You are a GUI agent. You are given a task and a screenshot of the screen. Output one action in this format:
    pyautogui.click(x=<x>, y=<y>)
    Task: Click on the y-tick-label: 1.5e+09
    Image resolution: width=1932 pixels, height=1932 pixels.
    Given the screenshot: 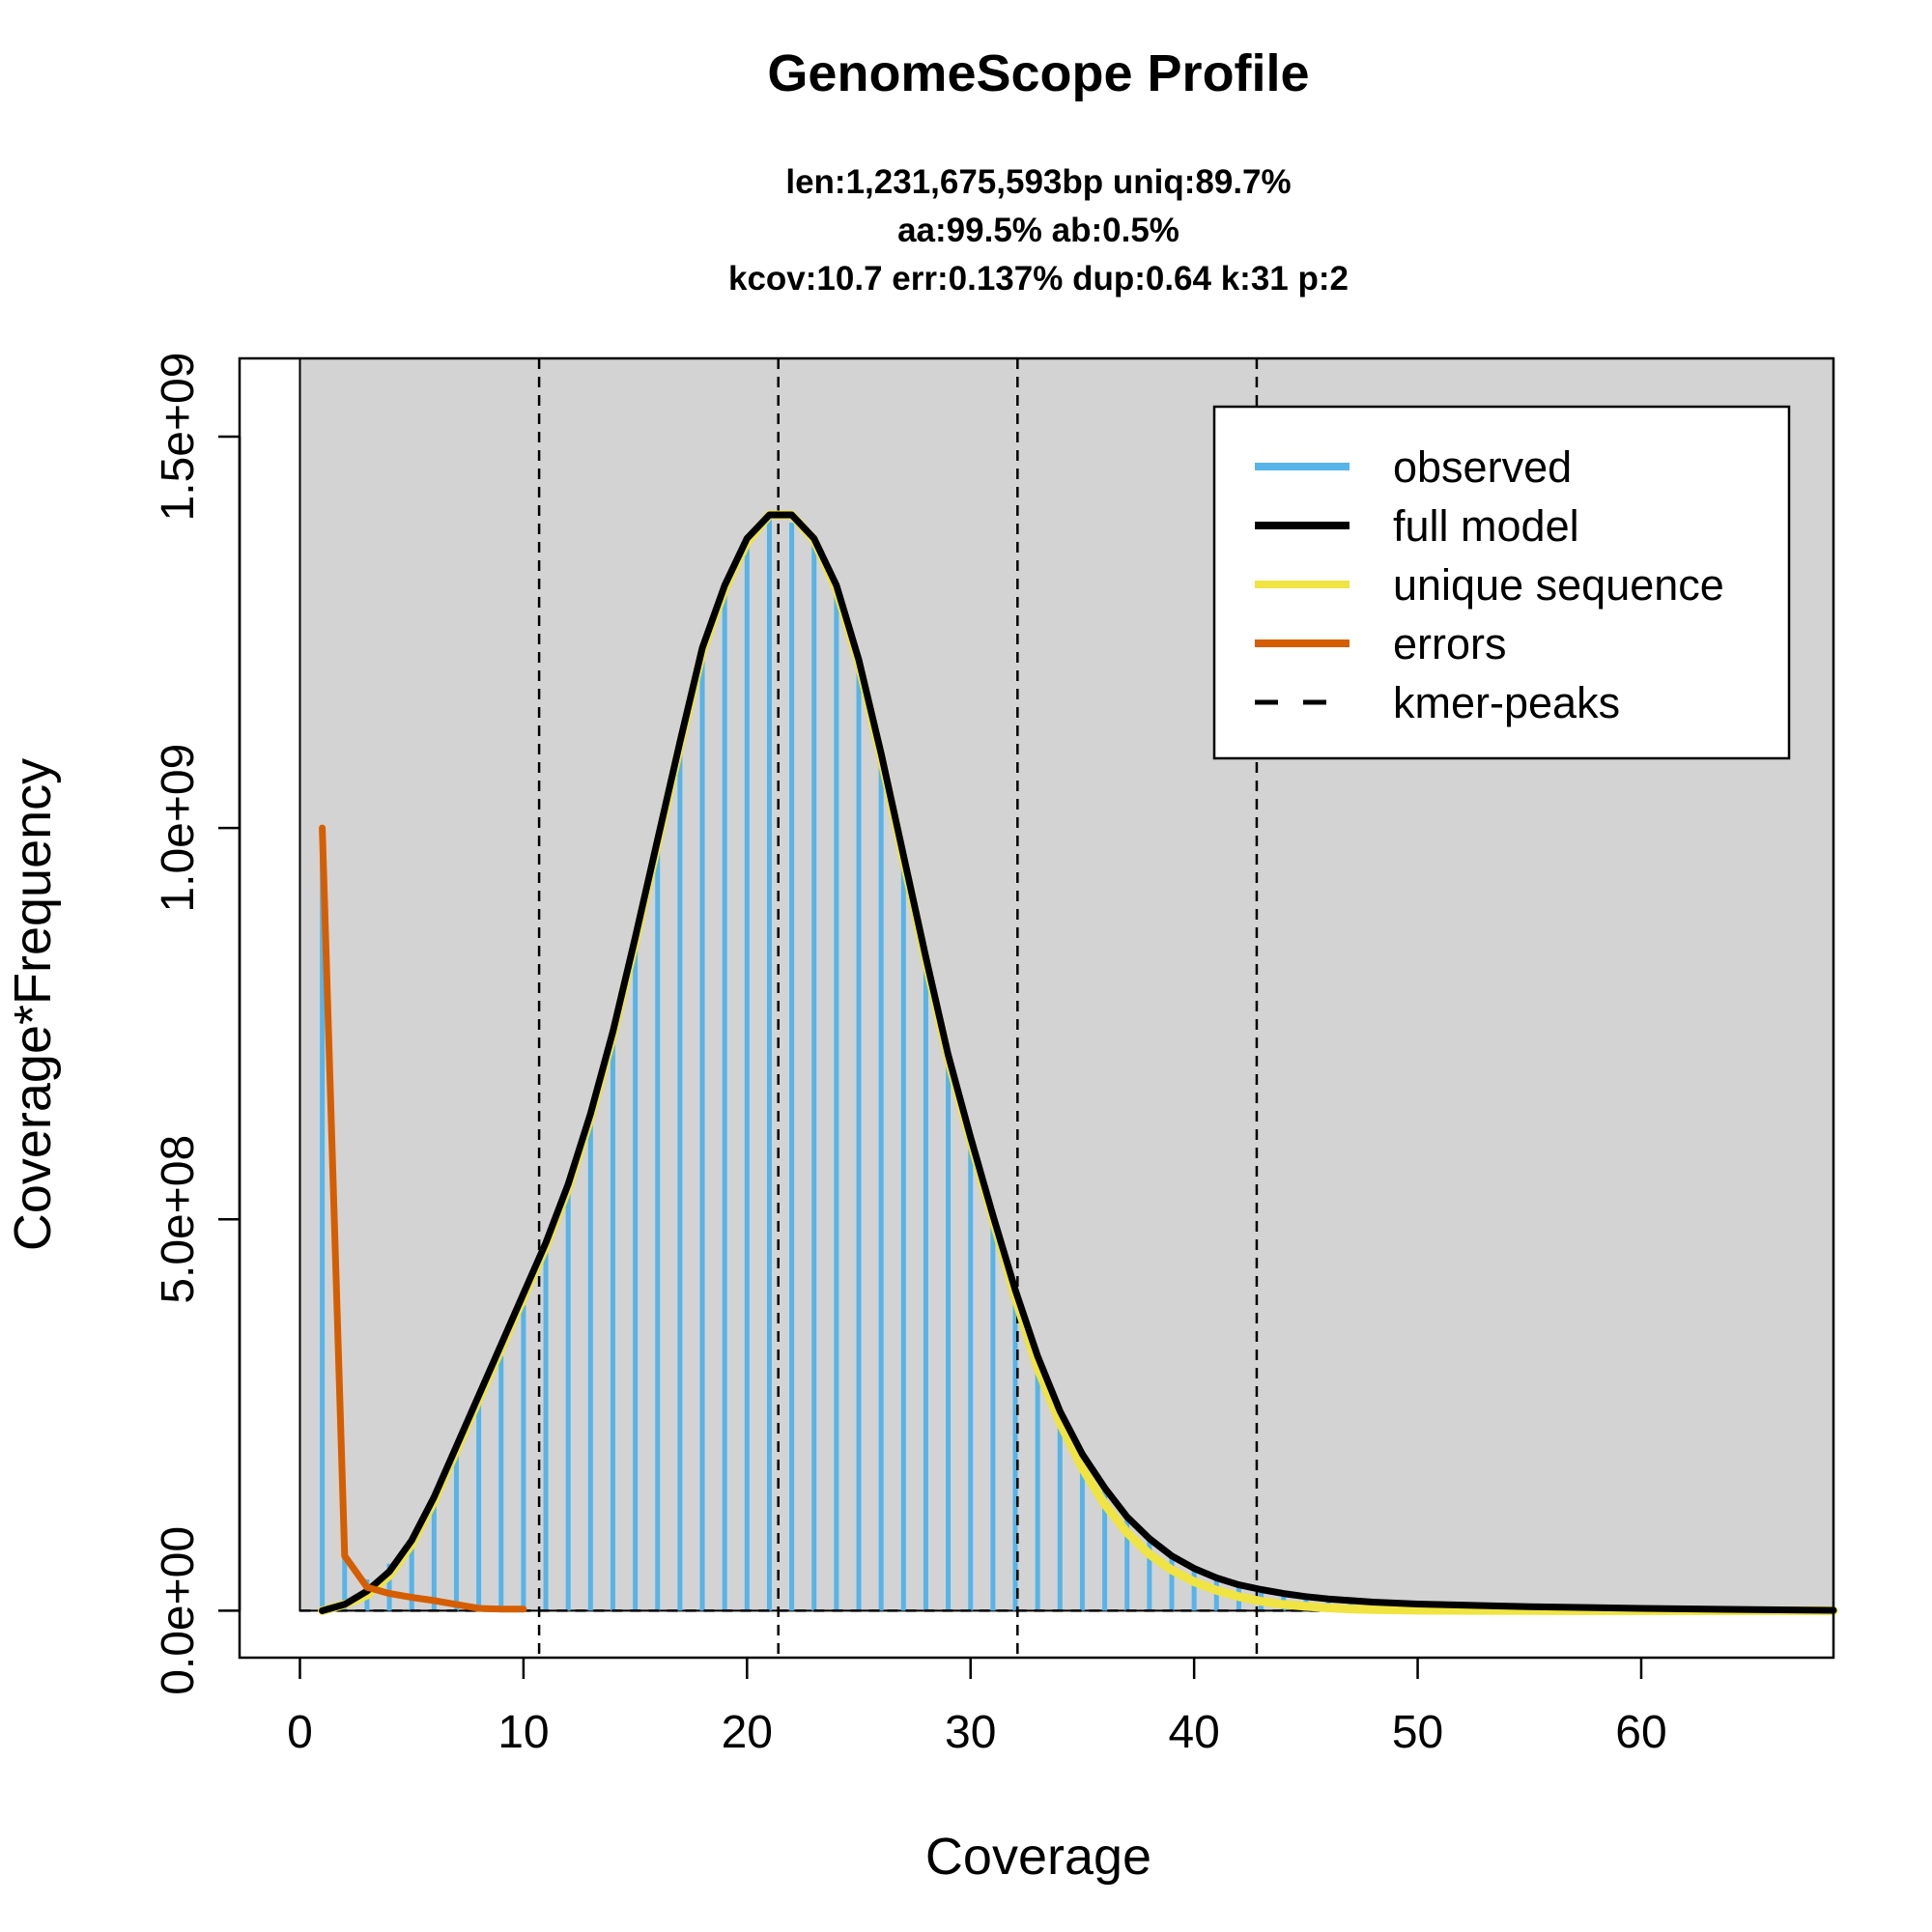 What is the action you would take?
    pyautogui.click(x=178, y=437)
    